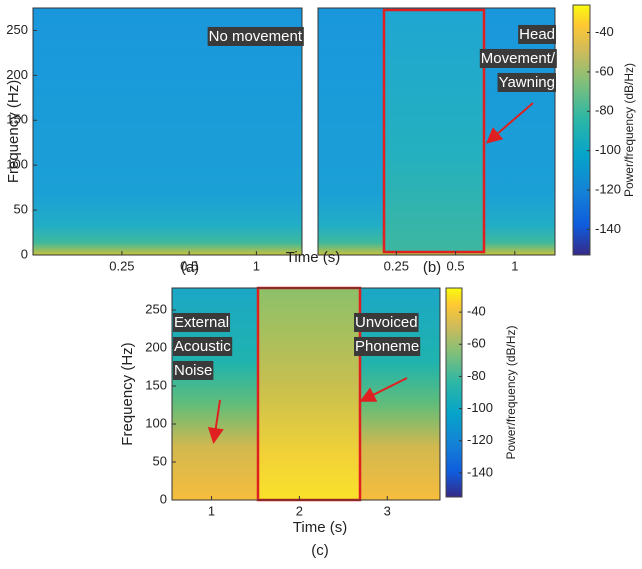 The image size is (642, 569). I want to click on annotation-text: Yawning, so click(527, 82).